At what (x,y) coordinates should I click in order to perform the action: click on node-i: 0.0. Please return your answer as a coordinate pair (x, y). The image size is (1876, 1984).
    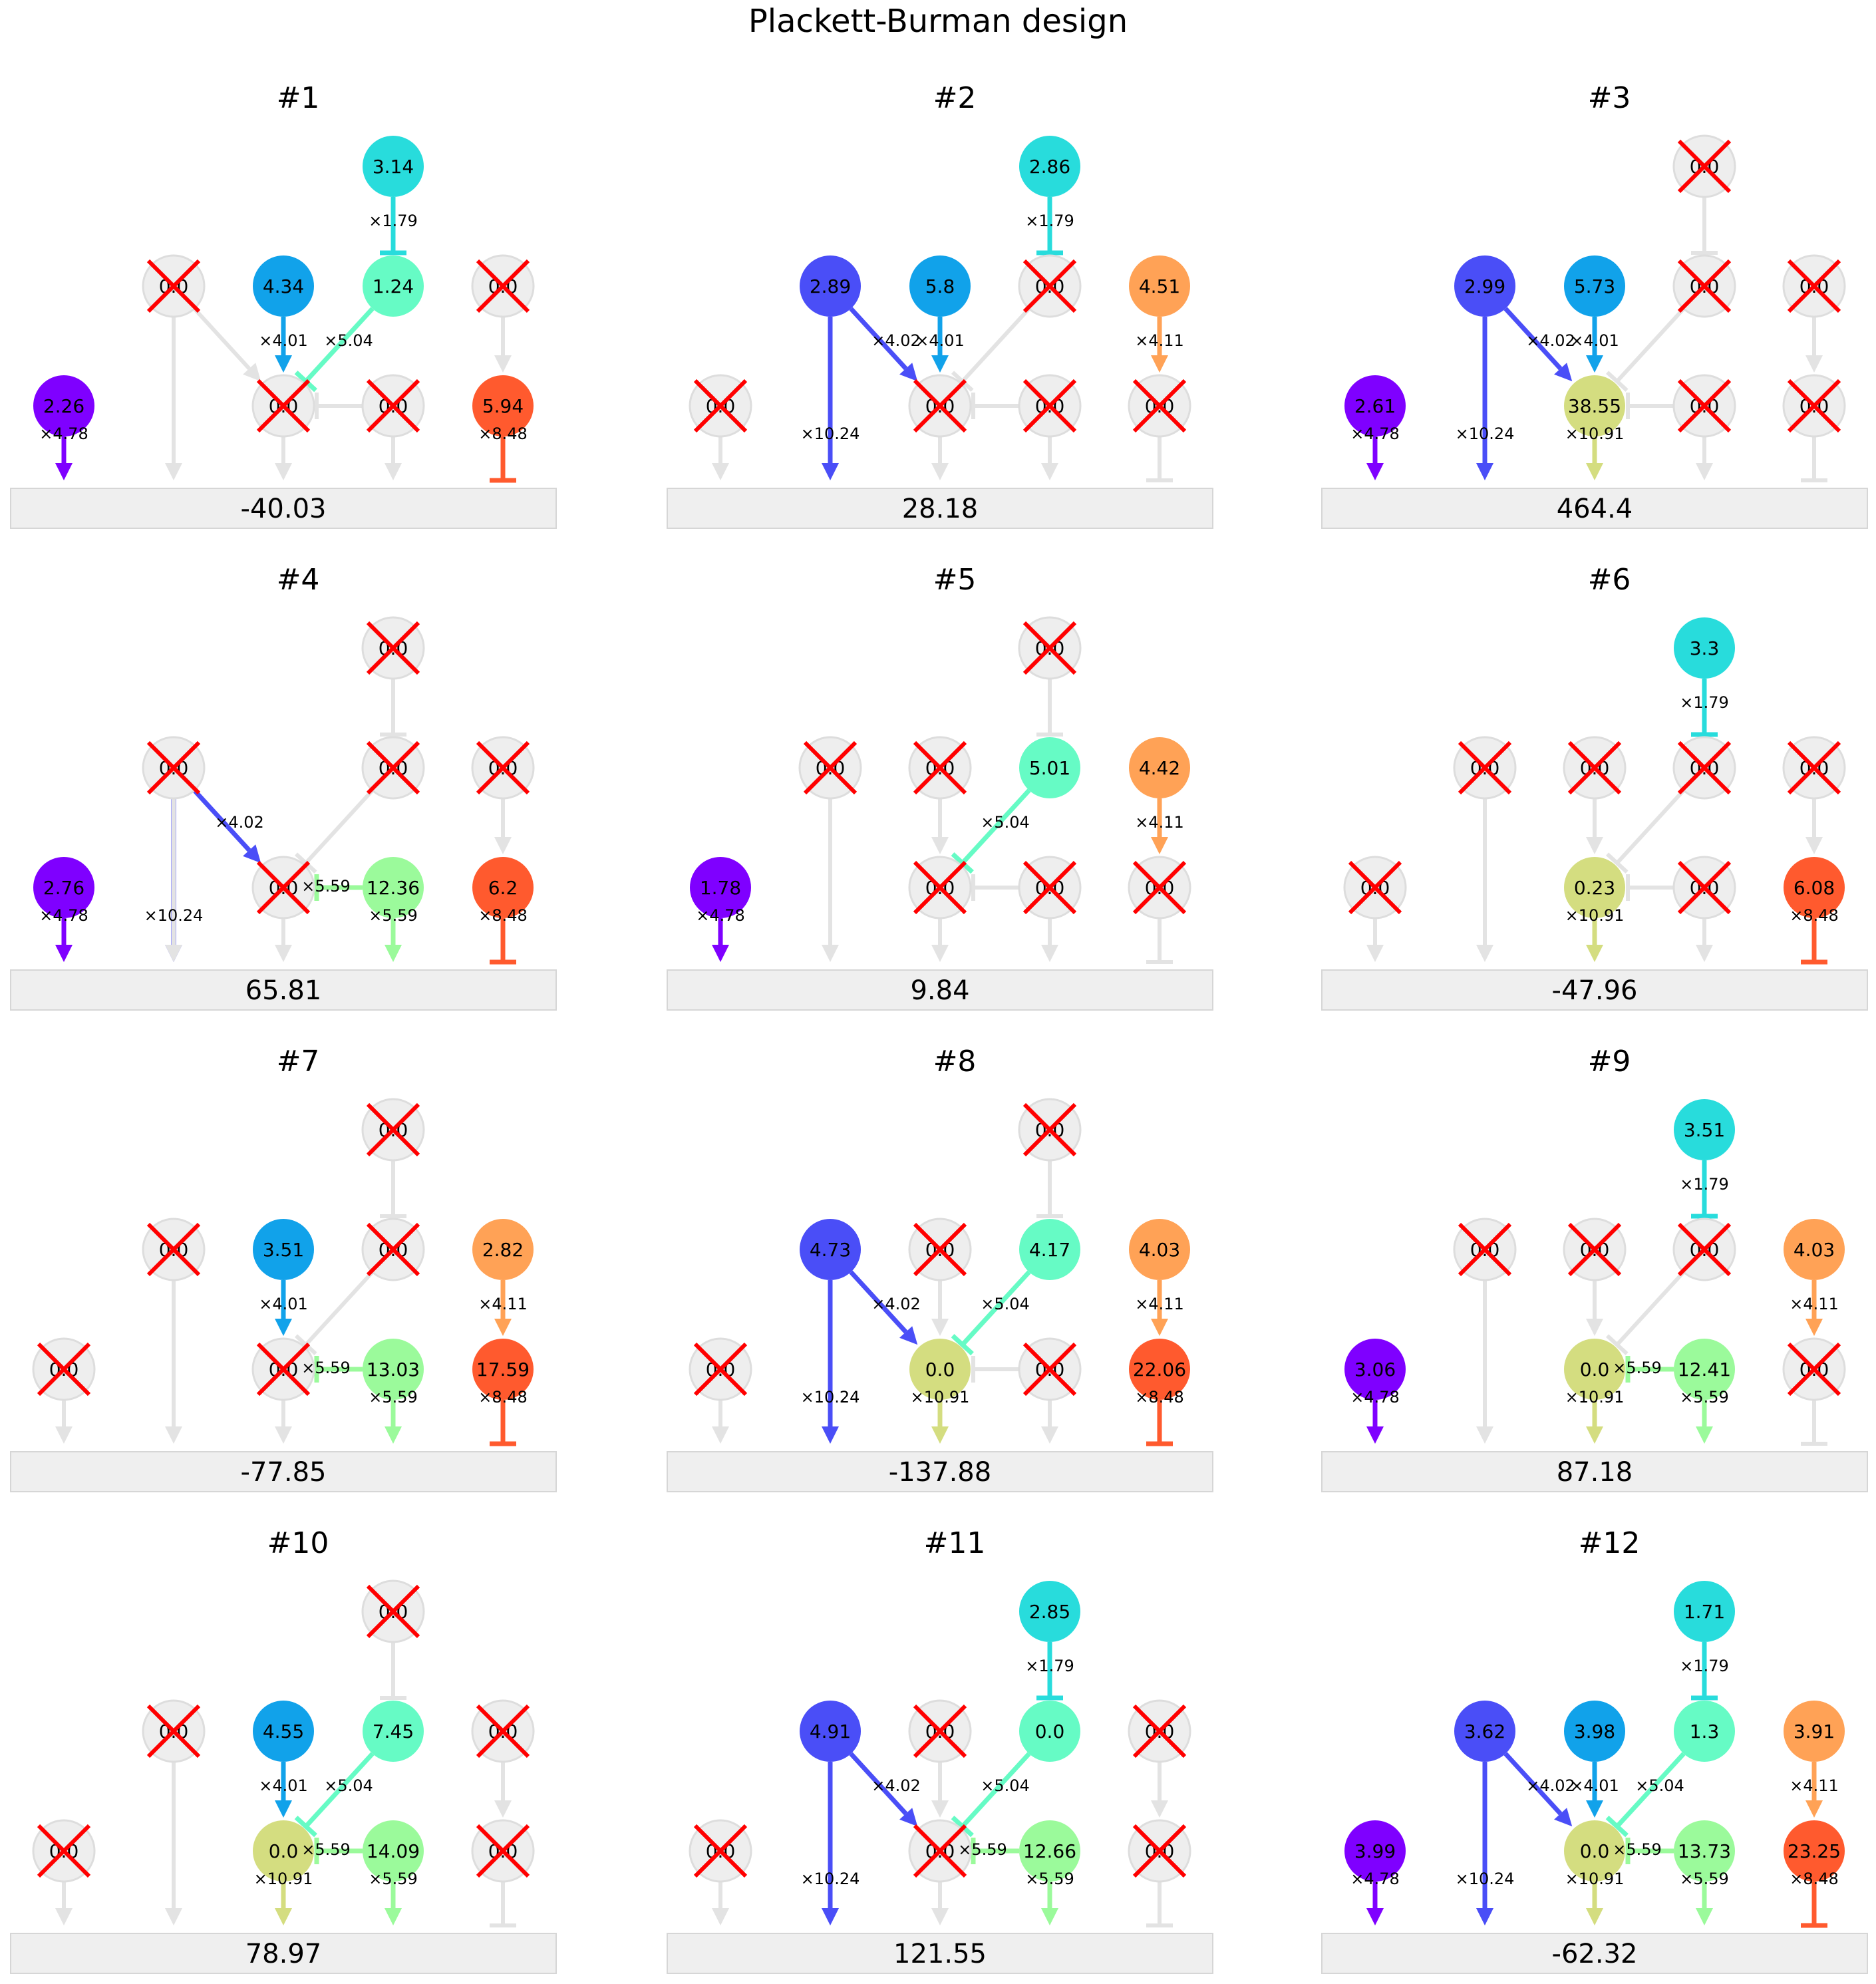
    Looking at the image, I should click on (1814, 1369).